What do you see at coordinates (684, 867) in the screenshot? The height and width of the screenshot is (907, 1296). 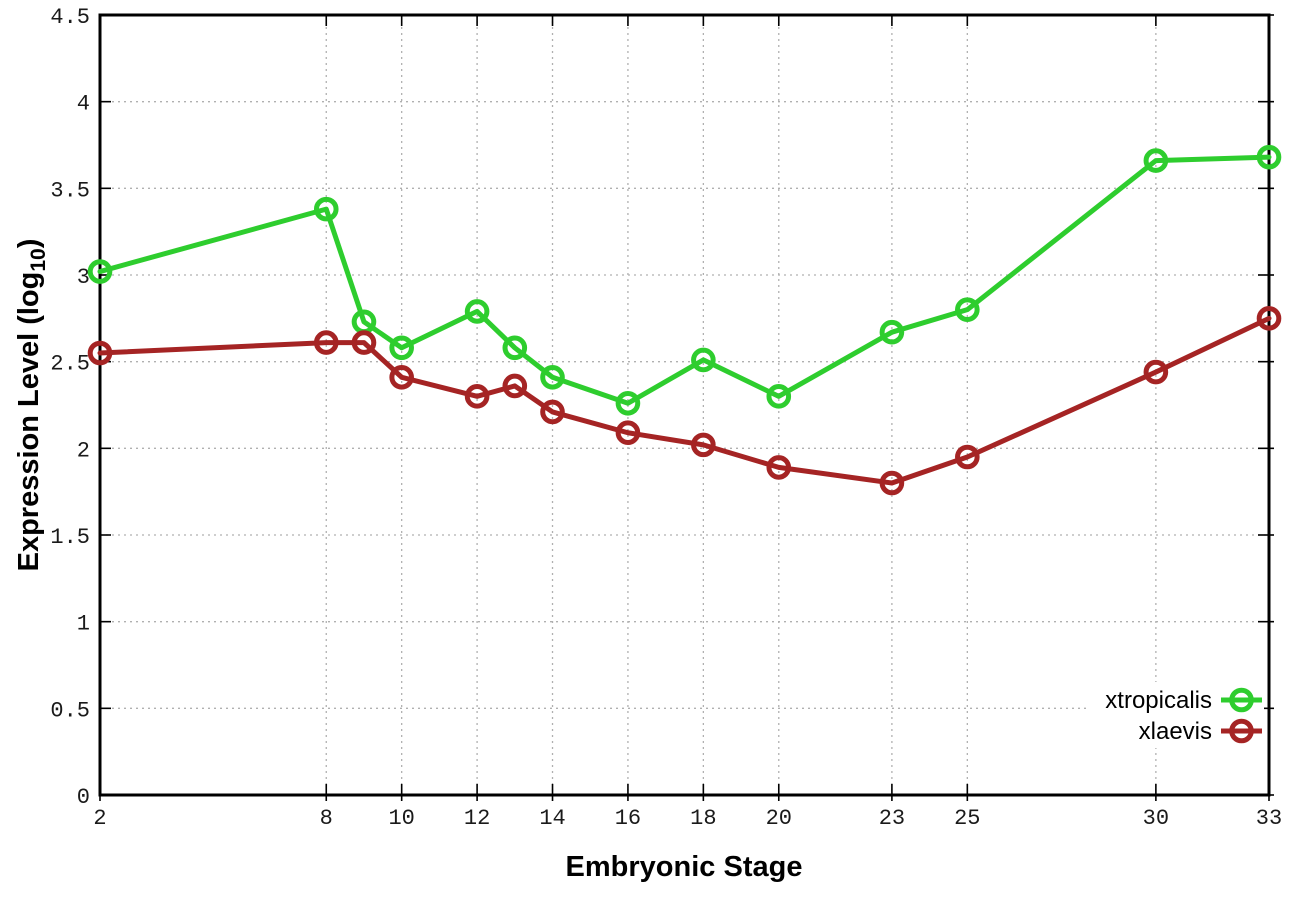 I see `x-axis-title: Embryonic Stage` at bounding box center [684, 867].